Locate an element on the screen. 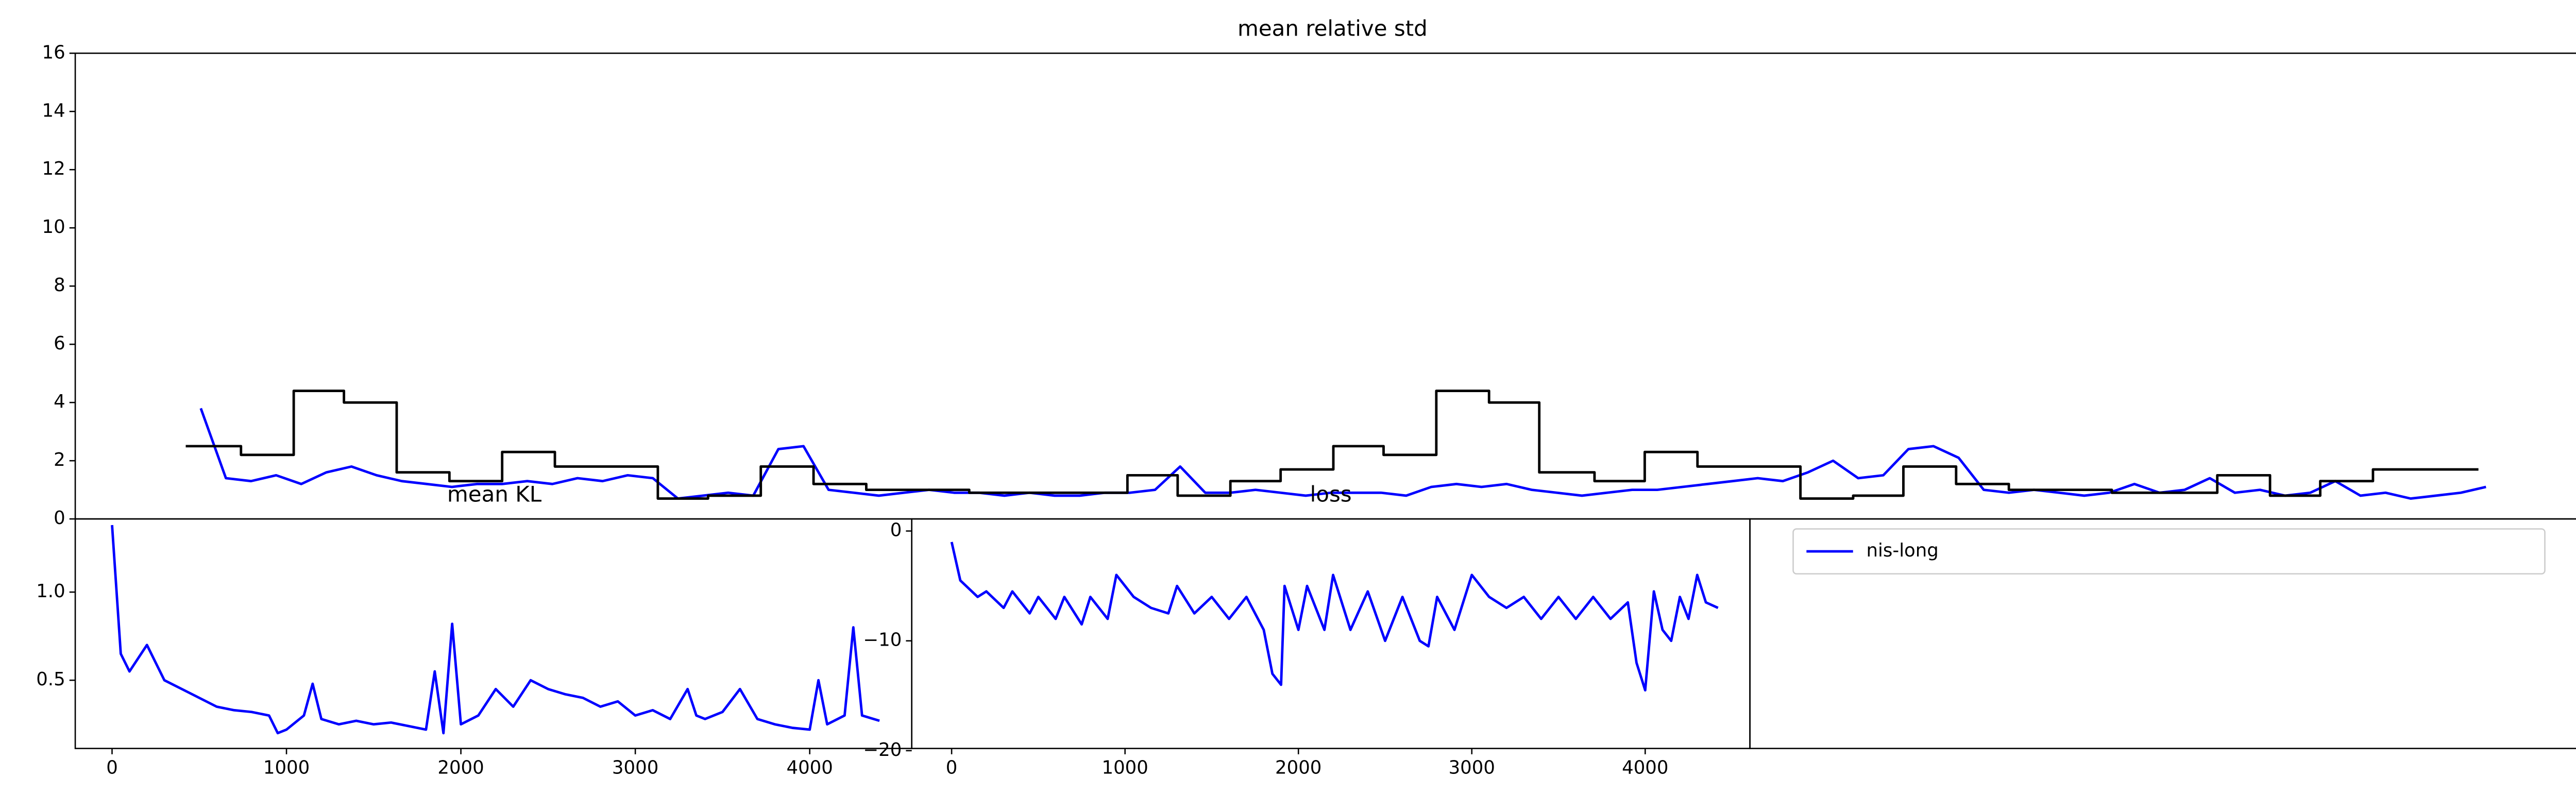 The image size is (2576, 810). legend-label: nis-long is located at coordinates (1903, 550).